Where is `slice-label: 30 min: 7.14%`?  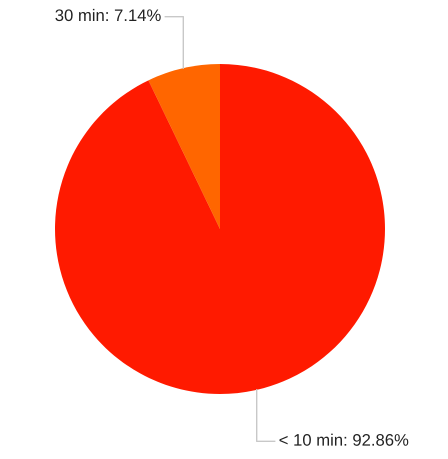
slice-label: 30 min: 7.14% is located at coordinates (108, 15).